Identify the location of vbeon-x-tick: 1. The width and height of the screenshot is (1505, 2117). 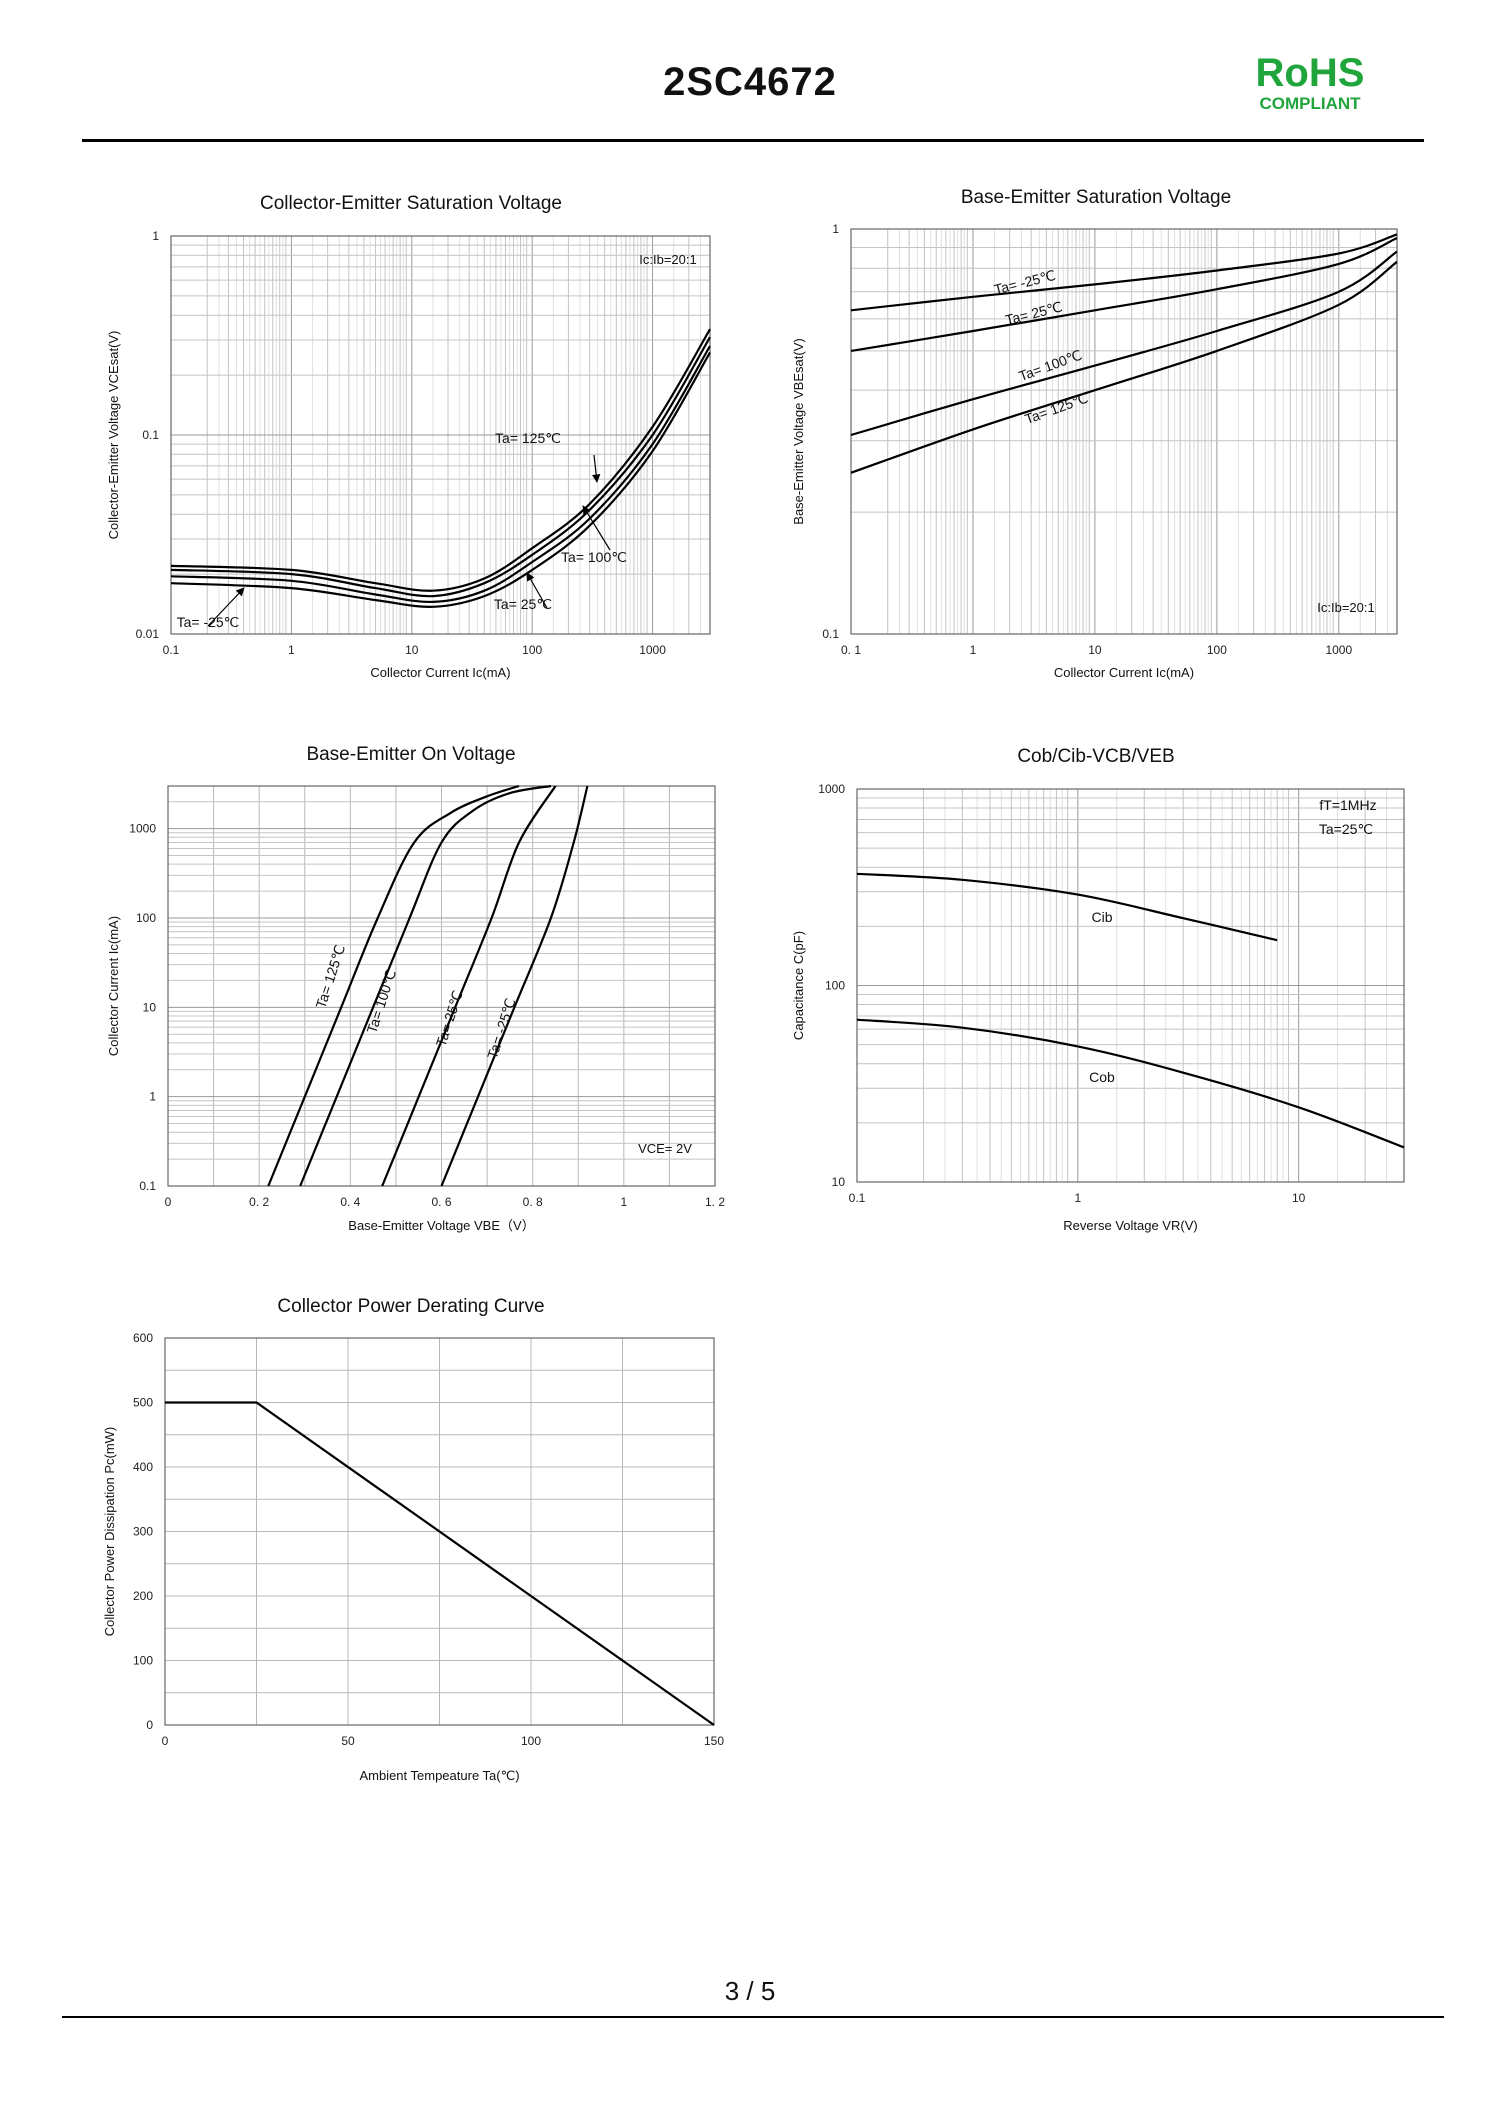
(623, 1202).